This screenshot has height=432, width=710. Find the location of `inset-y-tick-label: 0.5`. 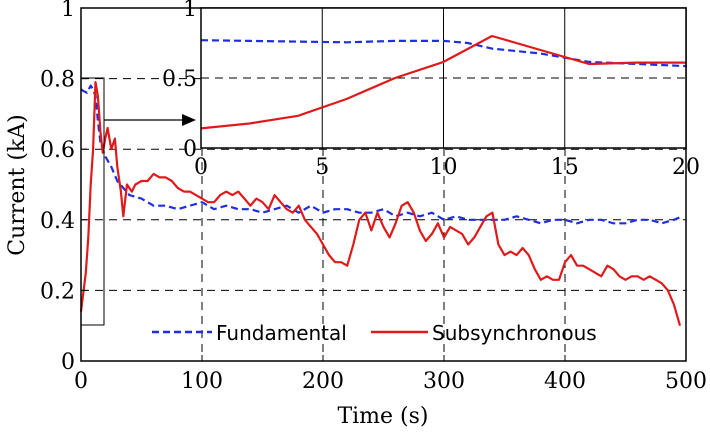

inset-y-tick-label: 0.5 is located at coordinates (179, 79).